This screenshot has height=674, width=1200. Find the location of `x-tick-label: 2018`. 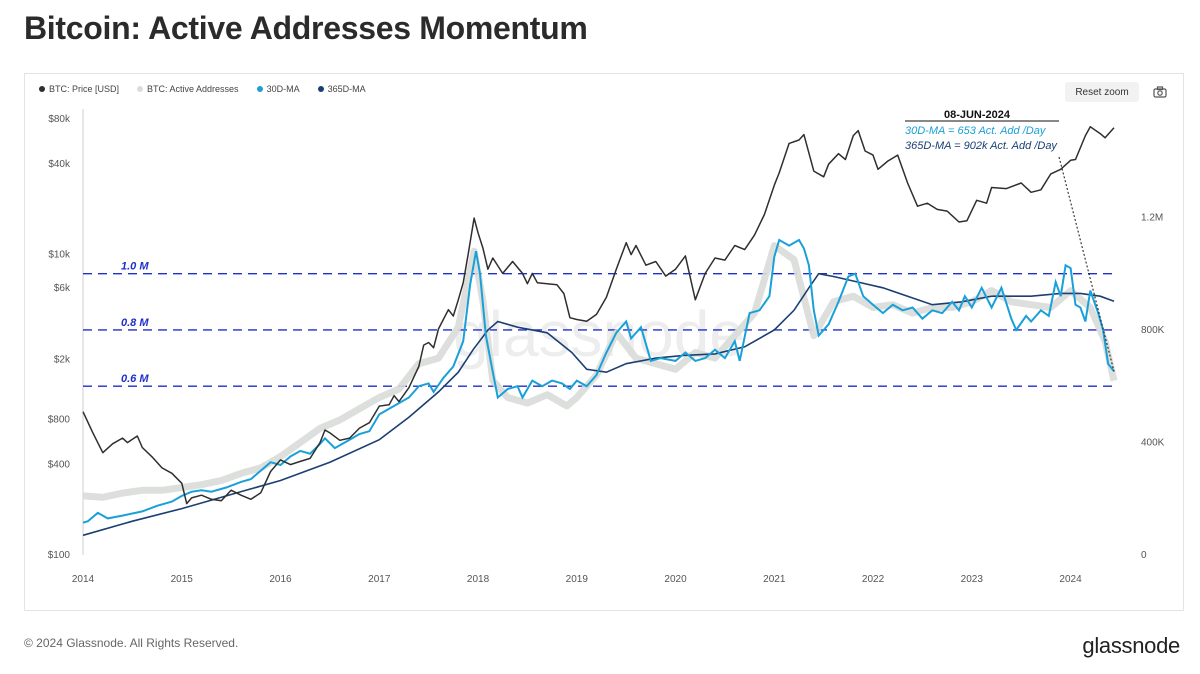

x-tick-label: 2018 is located at coordinates (478, 579).